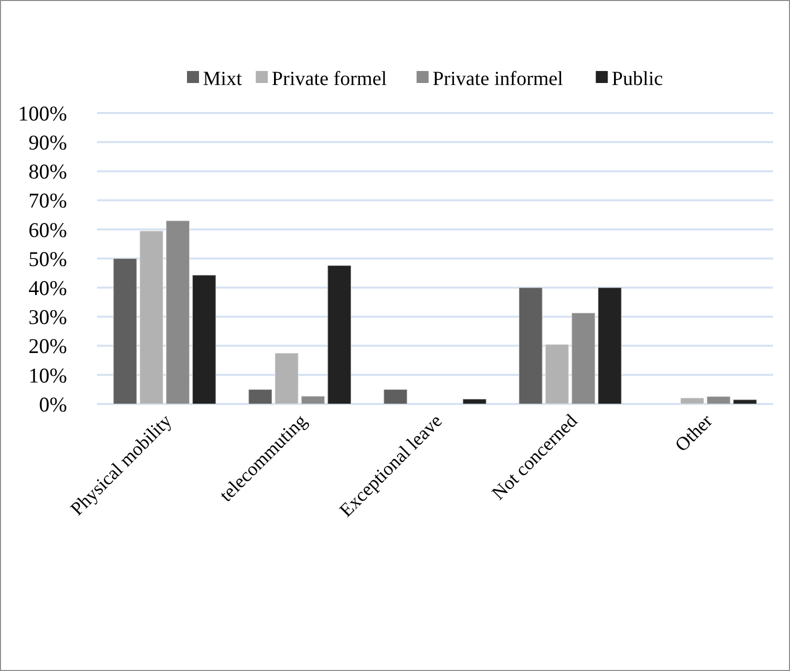 The height and width of the screenshot is (671, 790). I want to click on y-tick-label: 0%, so click(53, 404).